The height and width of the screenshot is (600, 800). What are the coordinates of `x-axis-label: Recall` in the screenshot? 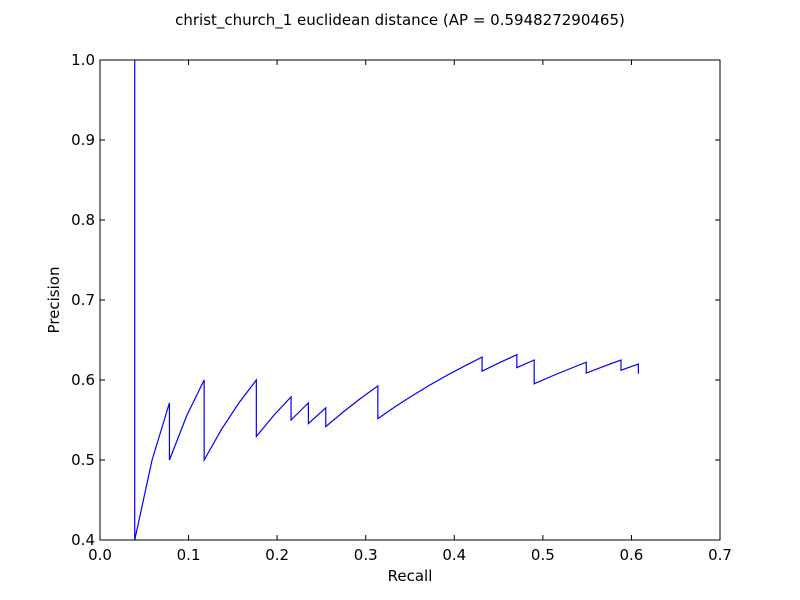 It's located at (410, 576).